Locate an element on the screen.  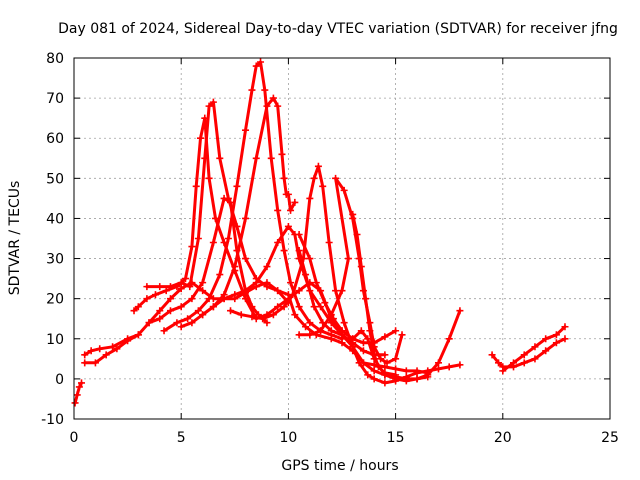
y-tick-label: 0 is located at coordinates (59, 380).